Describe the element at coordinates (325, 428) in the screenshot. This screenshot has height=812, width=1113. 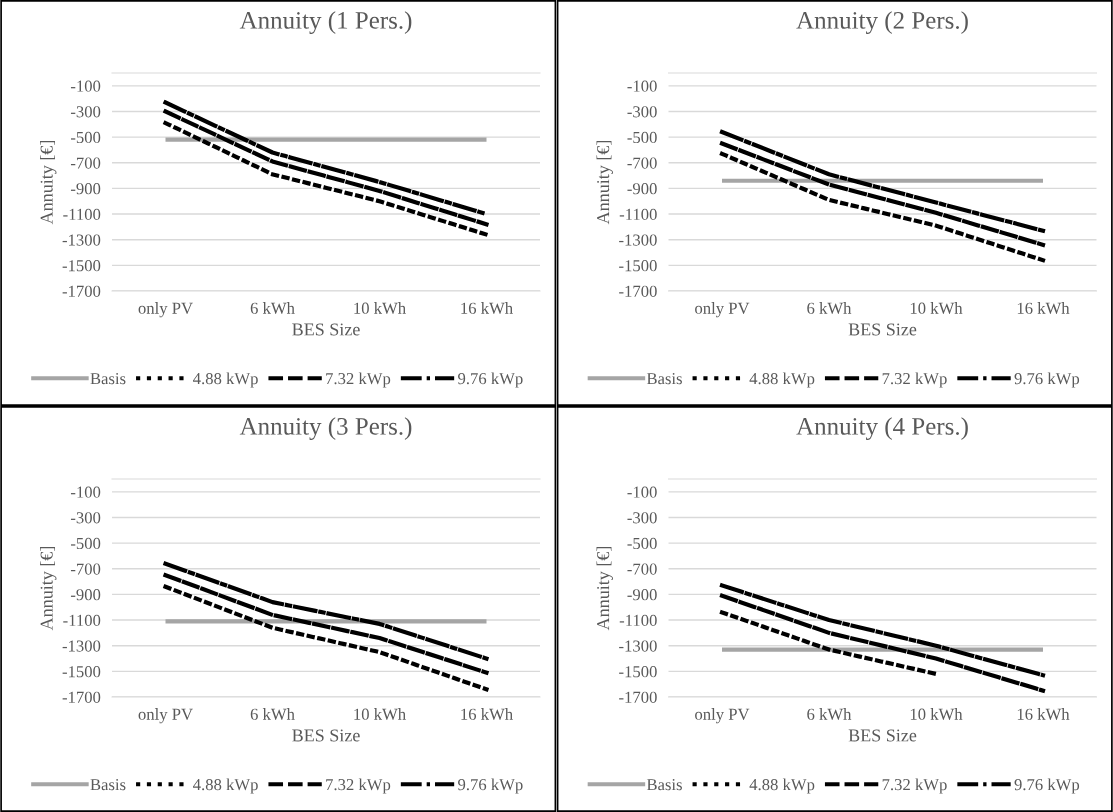
I see `chart-title: Annuity (3 Pers.)` at that location.